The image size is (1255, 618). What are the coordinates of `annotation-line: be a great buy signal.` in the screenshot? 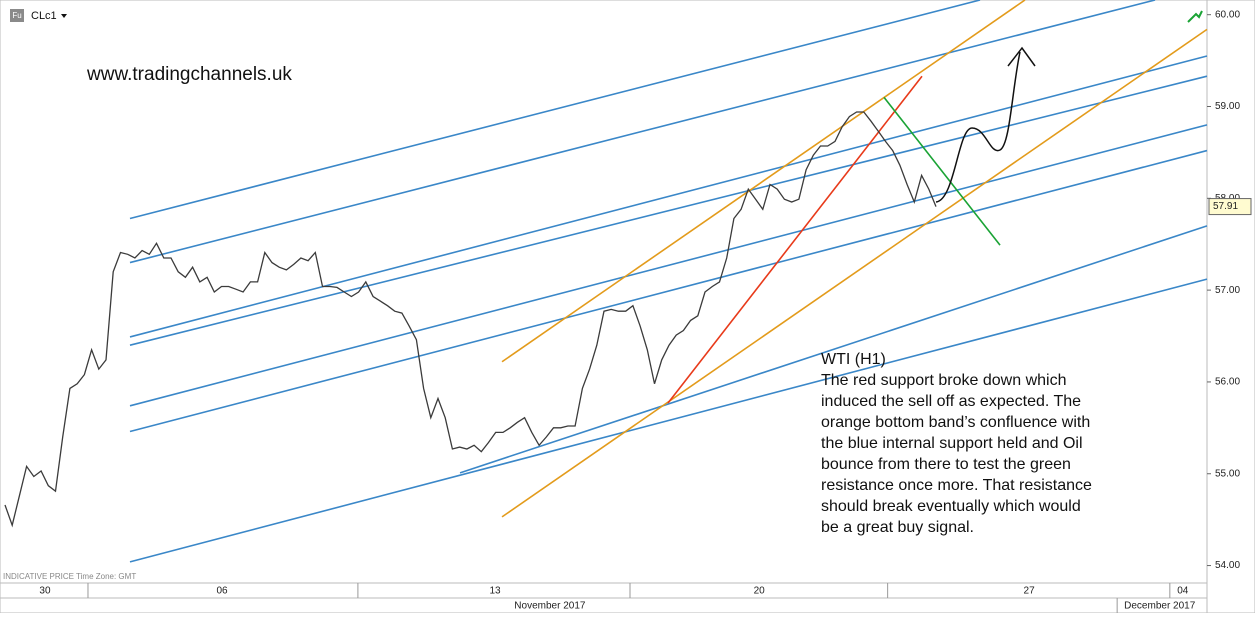 It's located at (897, 527).